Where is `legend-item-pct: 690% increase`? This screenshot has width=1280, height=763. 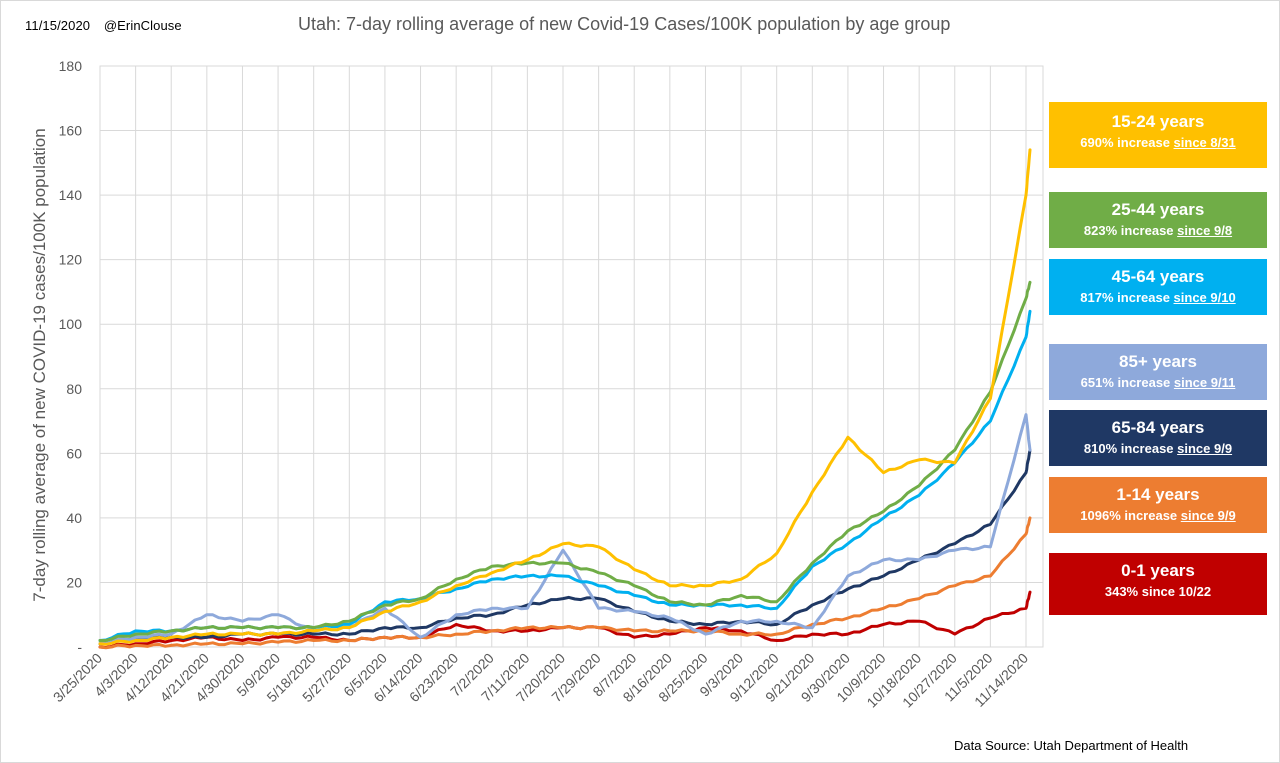 legend-item-pct: 690% increase is located at coordinates (1127, 142).